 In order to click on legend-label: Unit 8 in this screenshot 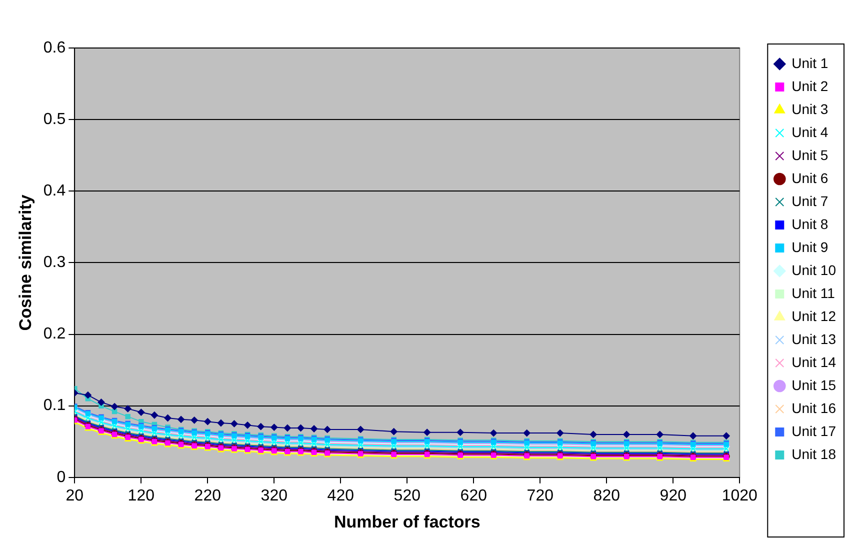, I will do `click(810, 224)`.